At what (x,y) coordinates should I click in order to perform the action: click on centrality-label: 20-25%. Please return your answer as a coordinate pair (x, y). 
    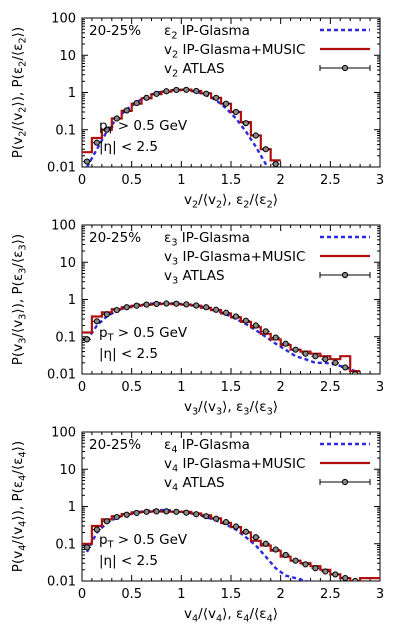
    Looking at the image, I should click on (115, 445).